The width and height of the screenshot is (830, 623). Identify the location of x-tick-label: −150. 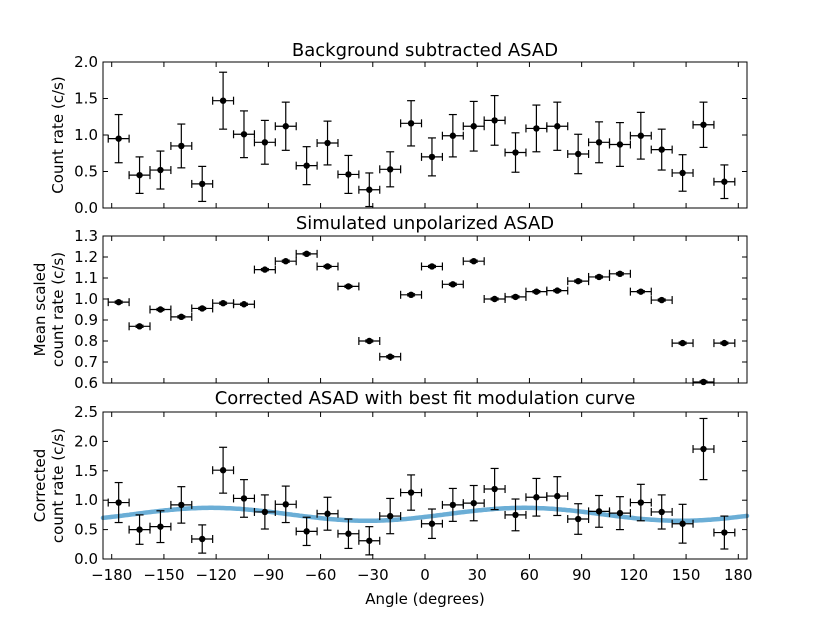
(163, 575).